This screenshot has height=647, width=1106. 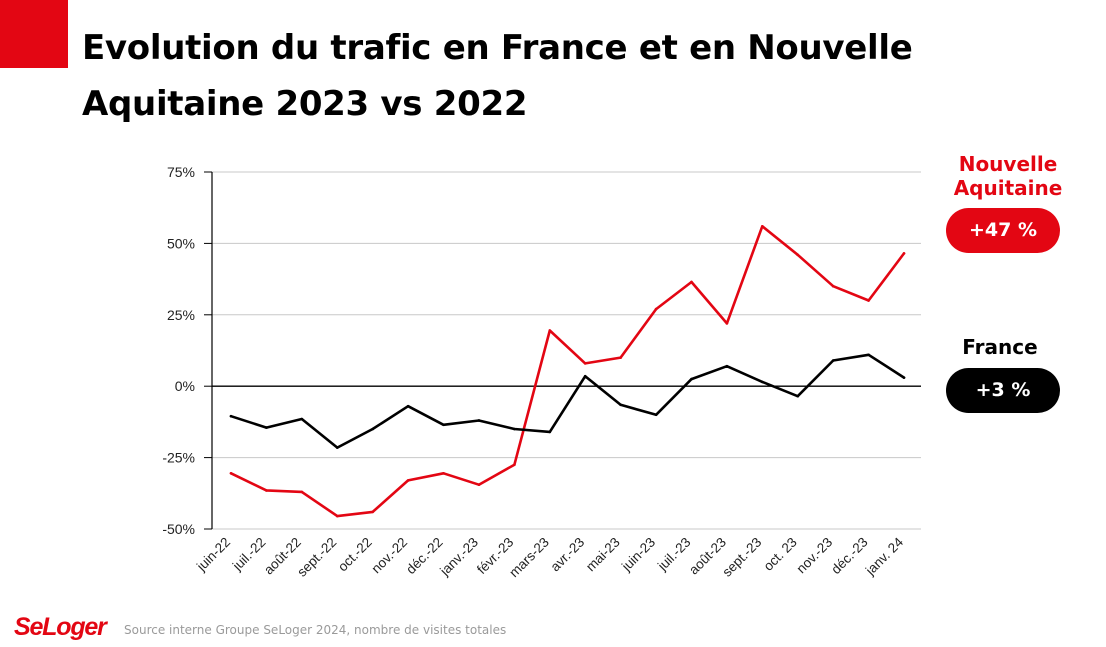 What do you see at coordinates (529, 558) in the screenshot?
I see `x-tick-label: mars-23` at bounding box center [529, 558].